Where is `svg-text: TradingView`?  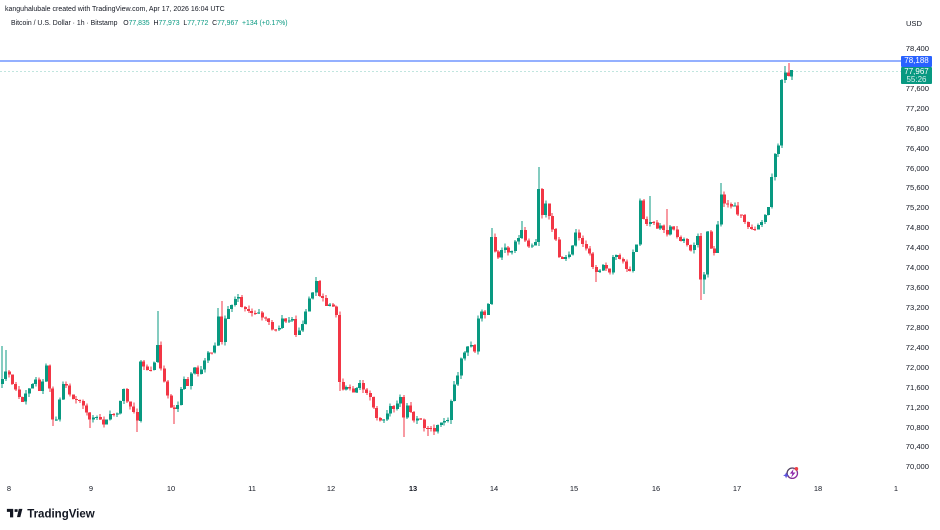 svg-text: TradingView is located at coordinates (61, 515).